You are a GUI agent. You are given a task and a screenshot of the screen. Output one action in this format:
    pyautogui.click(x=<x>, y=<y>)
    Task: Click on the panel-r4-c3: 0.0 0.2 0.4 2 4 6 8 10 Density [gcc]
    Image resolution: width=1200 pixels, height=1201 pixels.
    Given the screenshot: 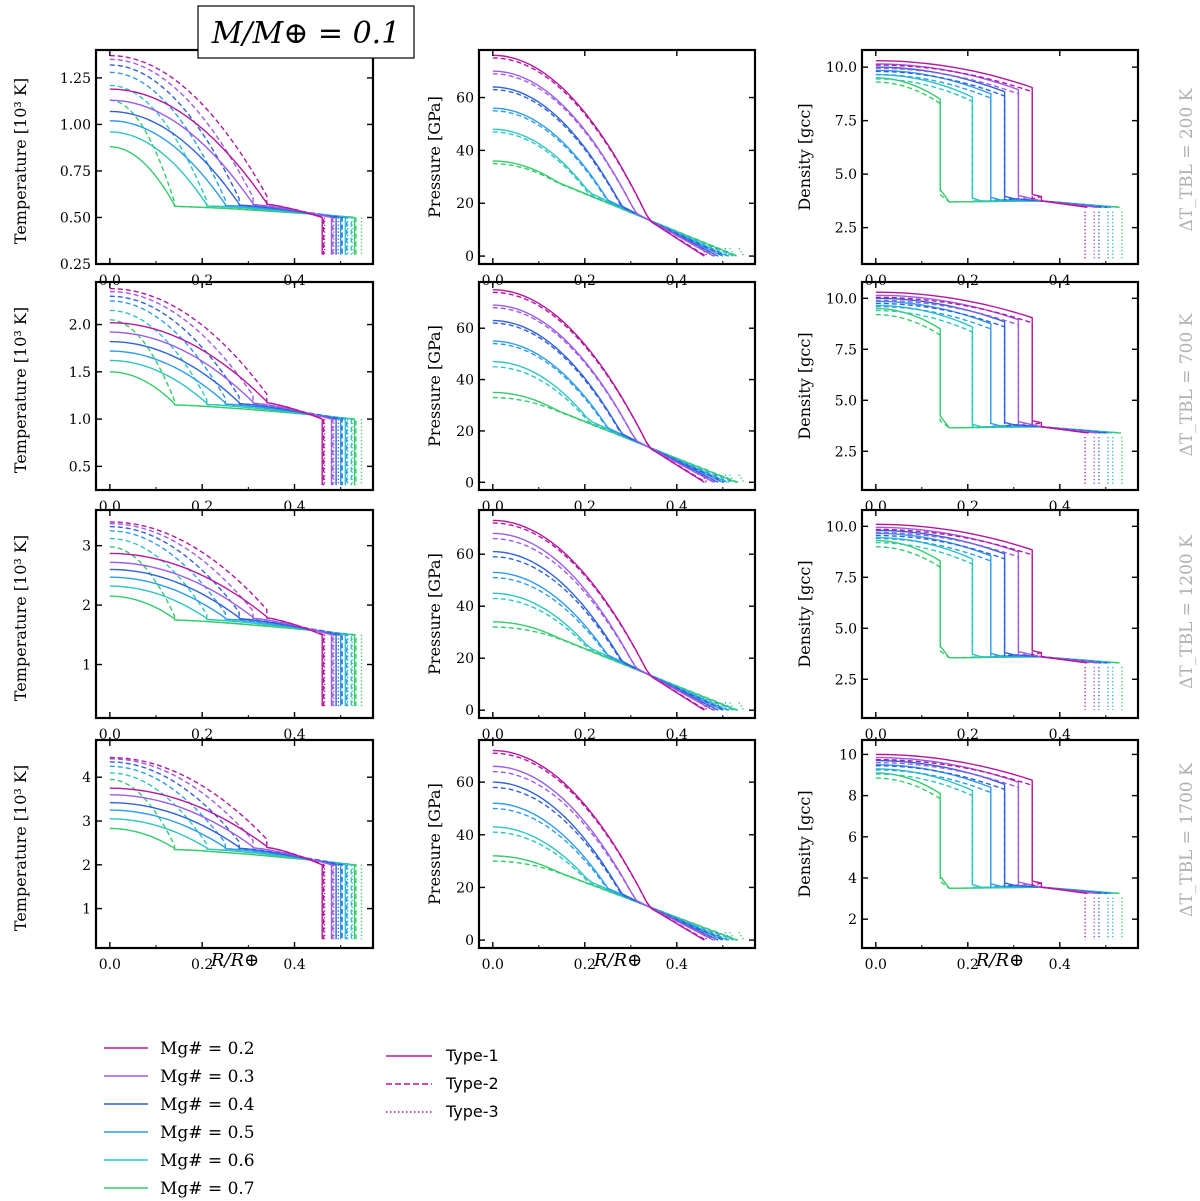 What is the action you would take?
    pyautogui.click(x=967, y=855)
    